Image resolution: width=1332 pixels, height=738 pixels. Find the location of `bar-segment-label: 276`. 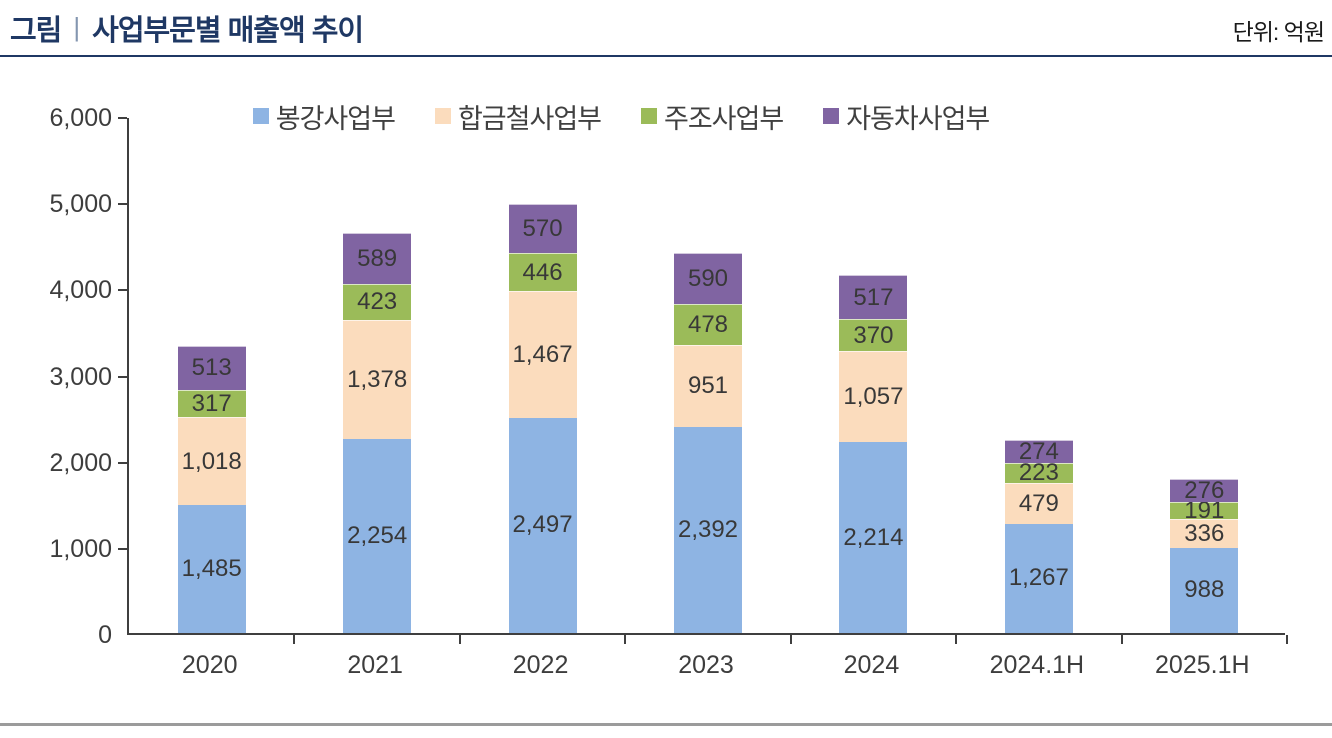

bar-segment-label: 276 is located at coordinates (1204, 491).